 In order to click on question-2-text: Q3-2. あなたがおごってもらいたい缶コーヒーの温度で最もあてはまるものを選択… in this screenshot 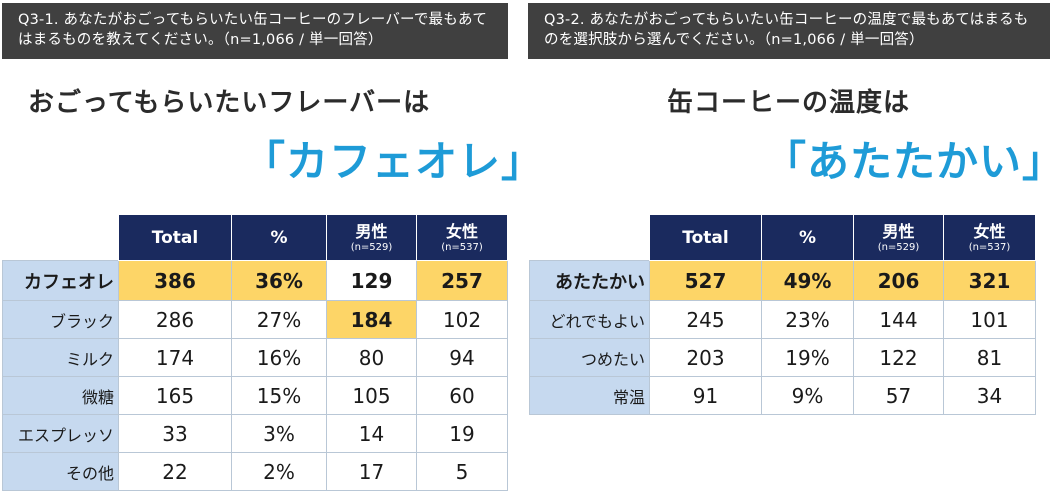, I will do `click(786, 30)`.